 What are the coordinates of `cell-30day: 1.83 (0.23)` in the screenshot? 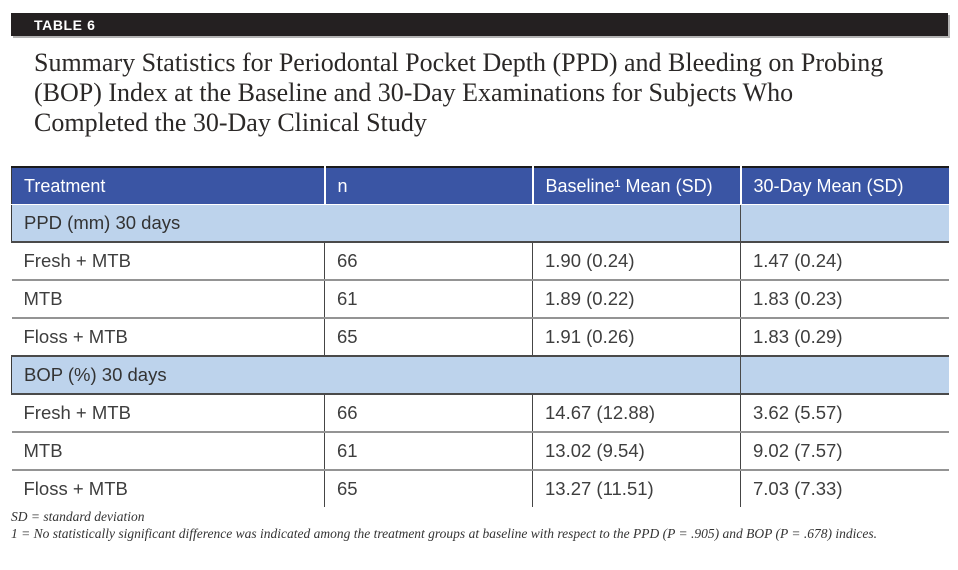 It's located at (844, 299).